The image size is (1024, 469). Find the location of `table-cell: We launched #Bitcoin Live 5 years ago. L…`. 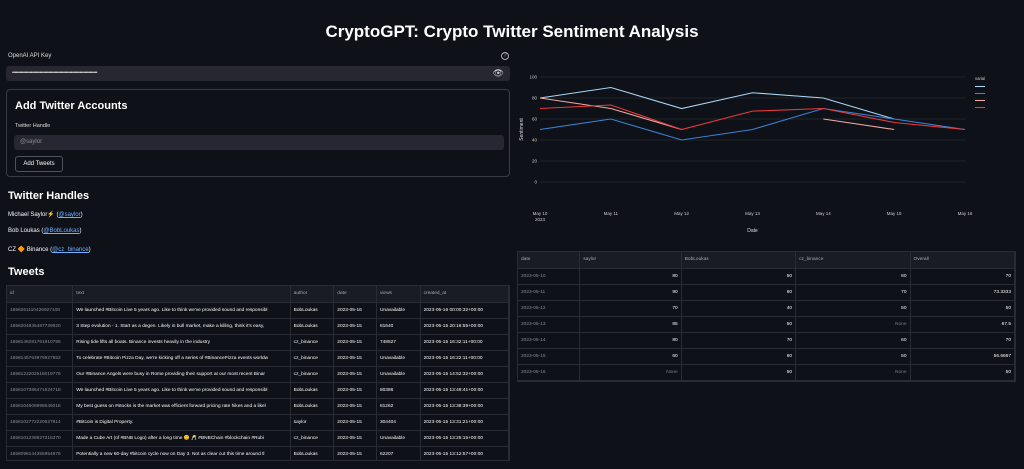

table-cell: We launched #Bitcoin Live 5 years ago. L… is located at coordinates (181, 390).